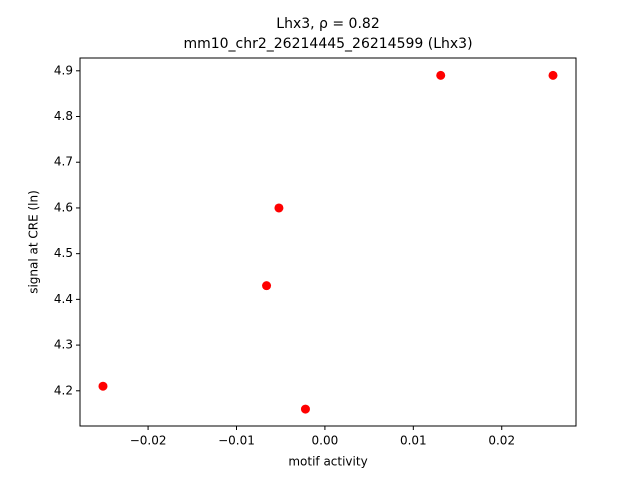  I want to click on y-tick-label: 4.9, so click(63, 70).